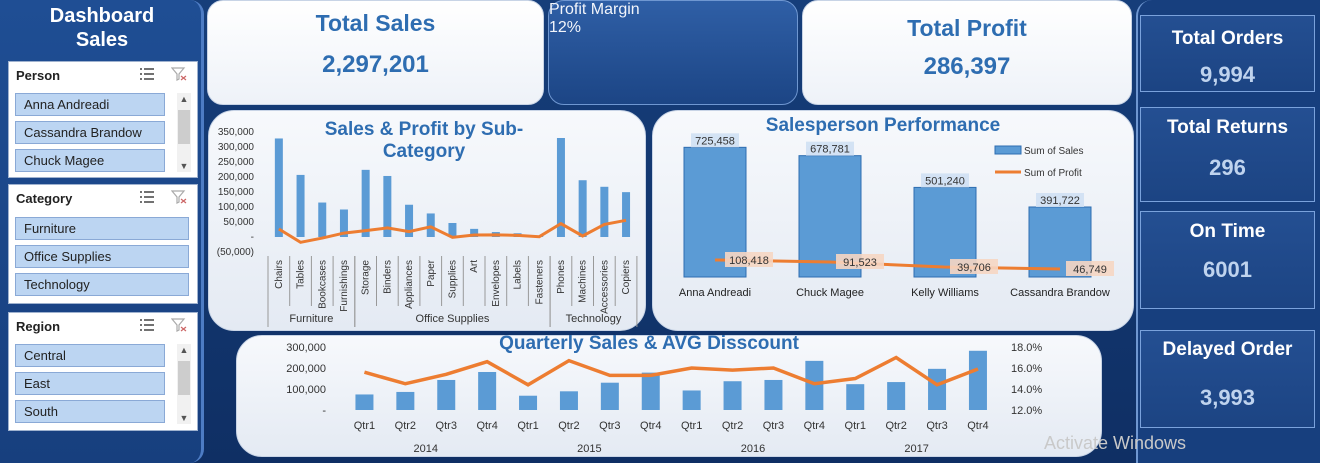  Describe the element at coordinates (1227, 269) in the screenshot. I see `on-time-value: 6001` at that location.